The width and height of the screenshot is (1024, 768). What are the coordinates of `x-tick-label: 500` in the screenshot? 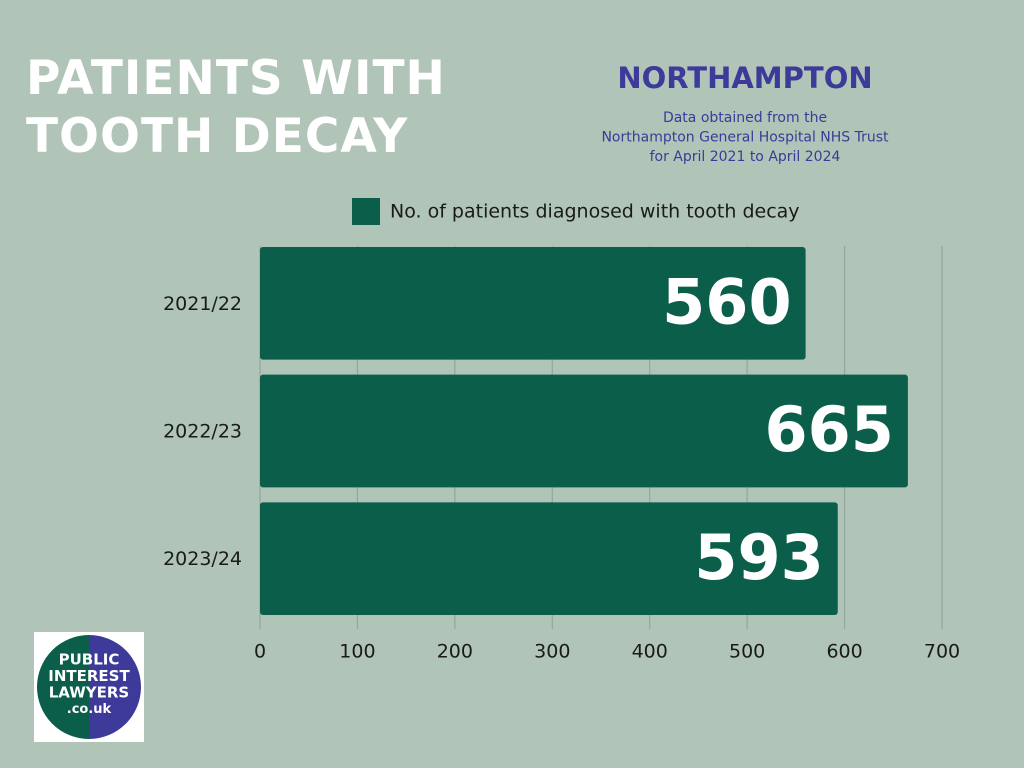 It's located at (747, 652).